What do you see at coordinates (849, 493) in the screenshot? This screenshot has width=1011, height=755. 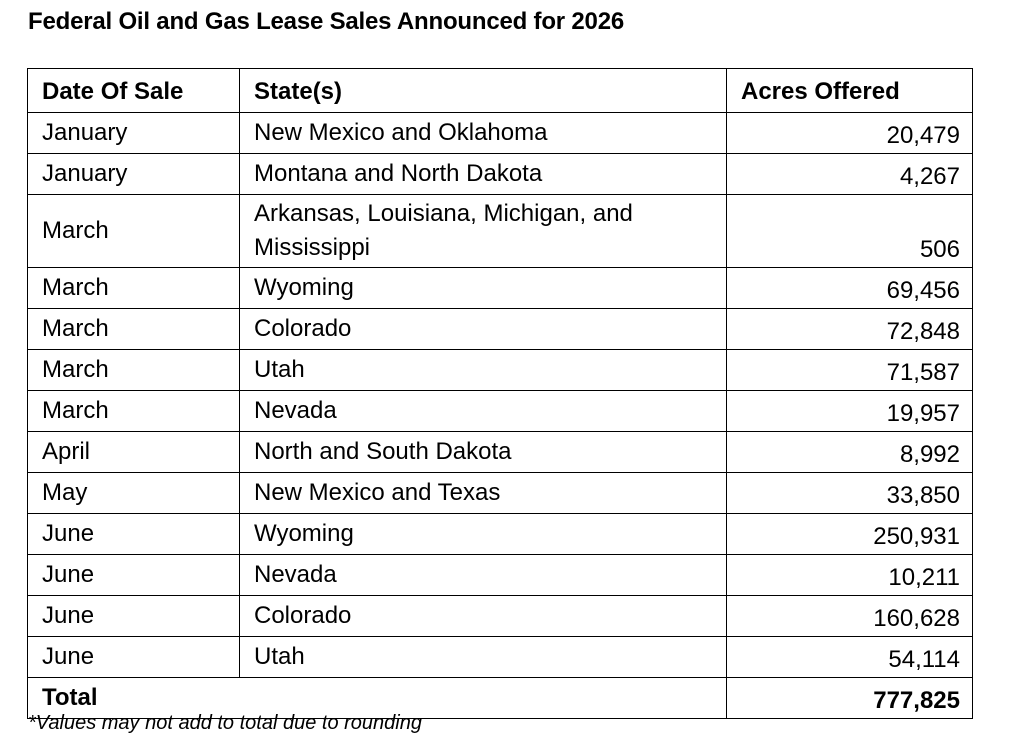 I see `cell-acres: 33,850` at bounding box center [849, 493].